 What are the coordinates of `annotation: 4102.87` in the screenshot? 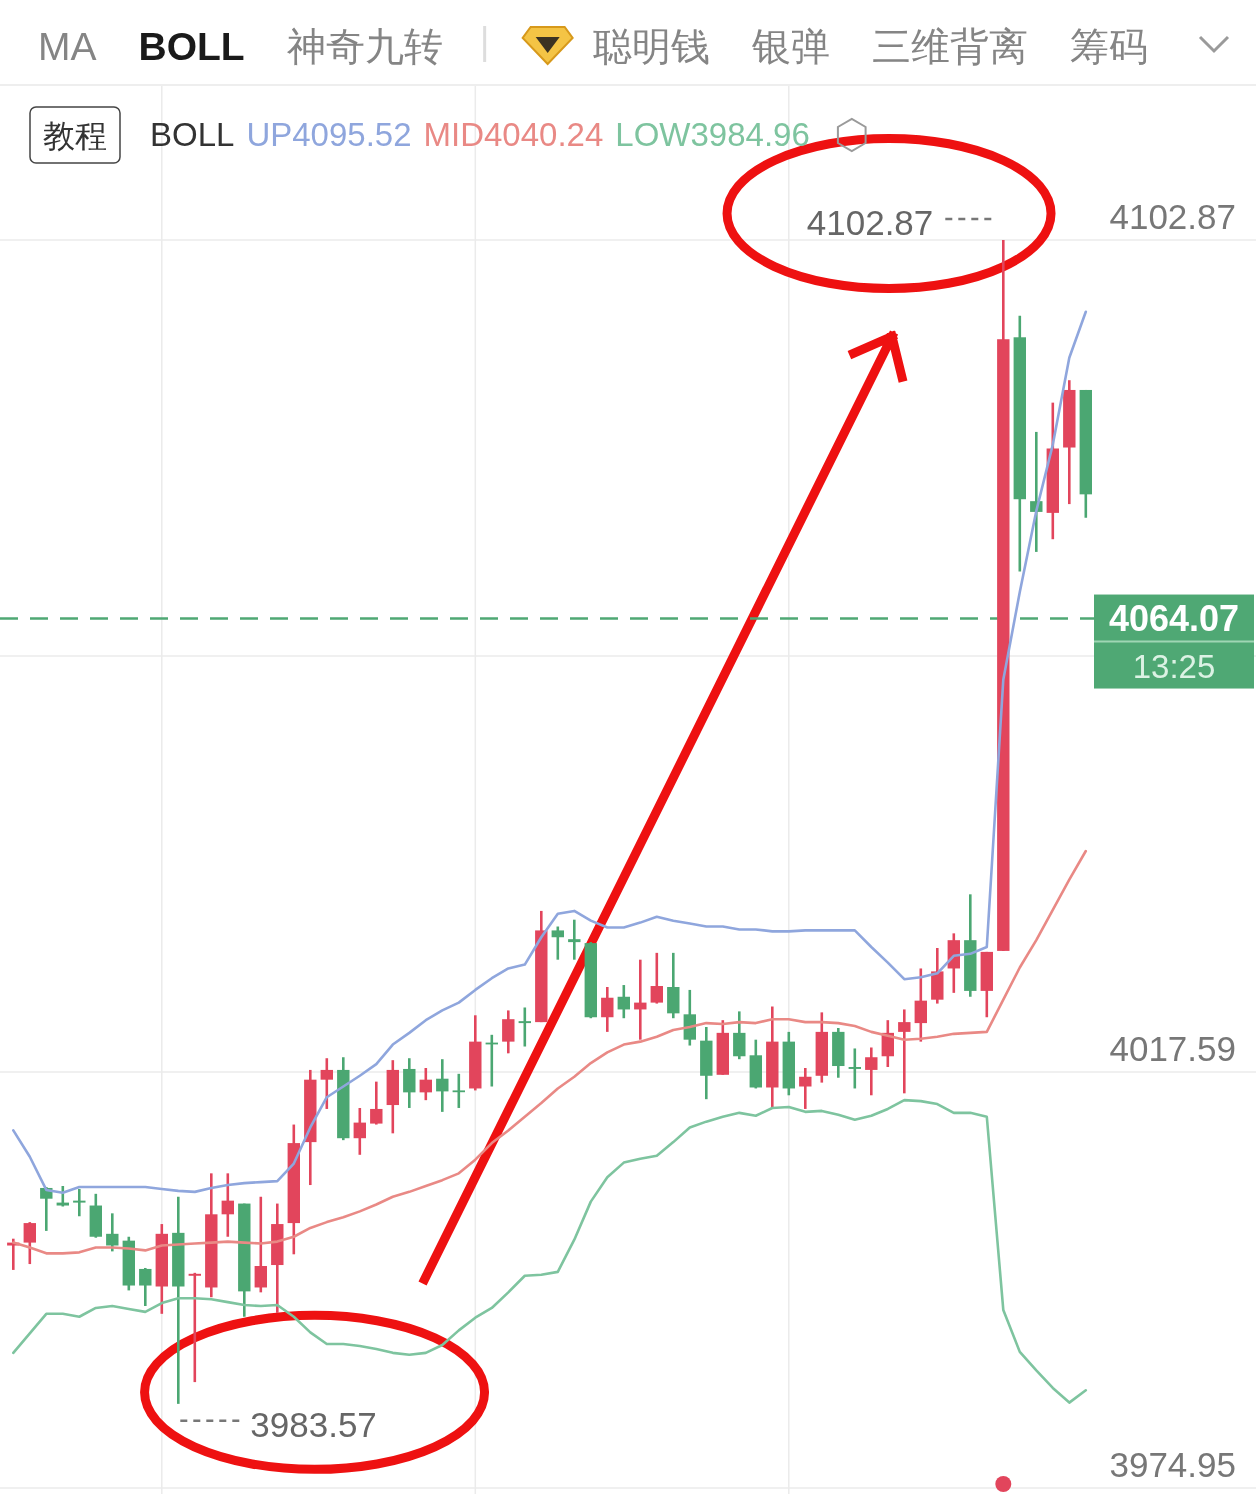 It's located at (870, 223).